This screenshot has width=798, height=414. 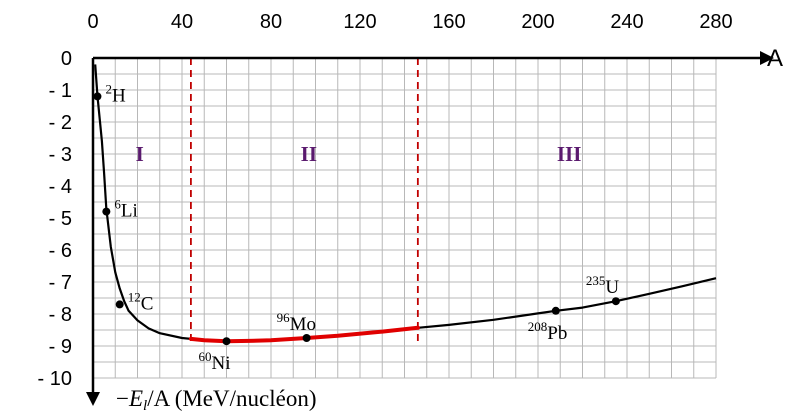 What do you see at coordinates (359, 22) in the screenshot?
I see `x-tick-label: 120` at bounding box center [359, 22].